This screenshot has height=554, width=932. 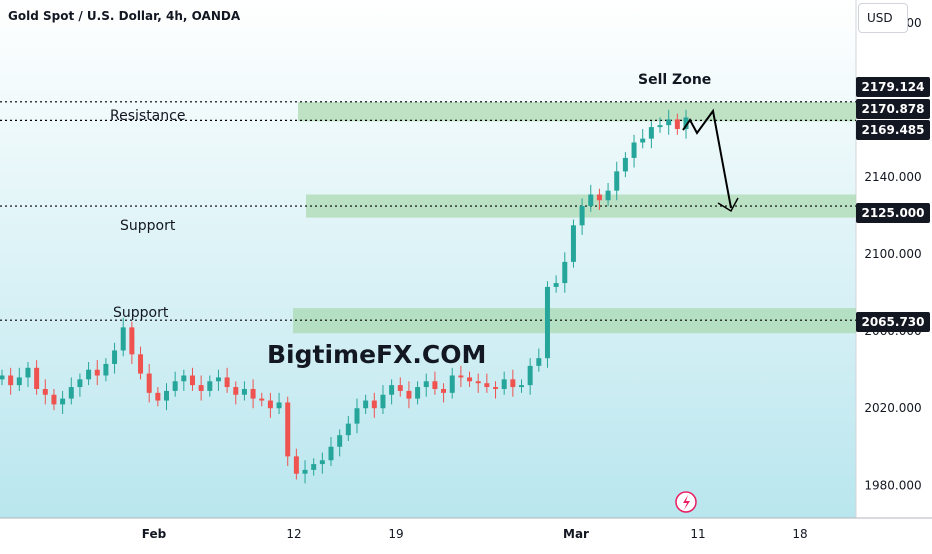 What do you see at coordinates (728, 205) in the screenshot?
I see `projection-arrowhead` at bounding box center [728, 205].